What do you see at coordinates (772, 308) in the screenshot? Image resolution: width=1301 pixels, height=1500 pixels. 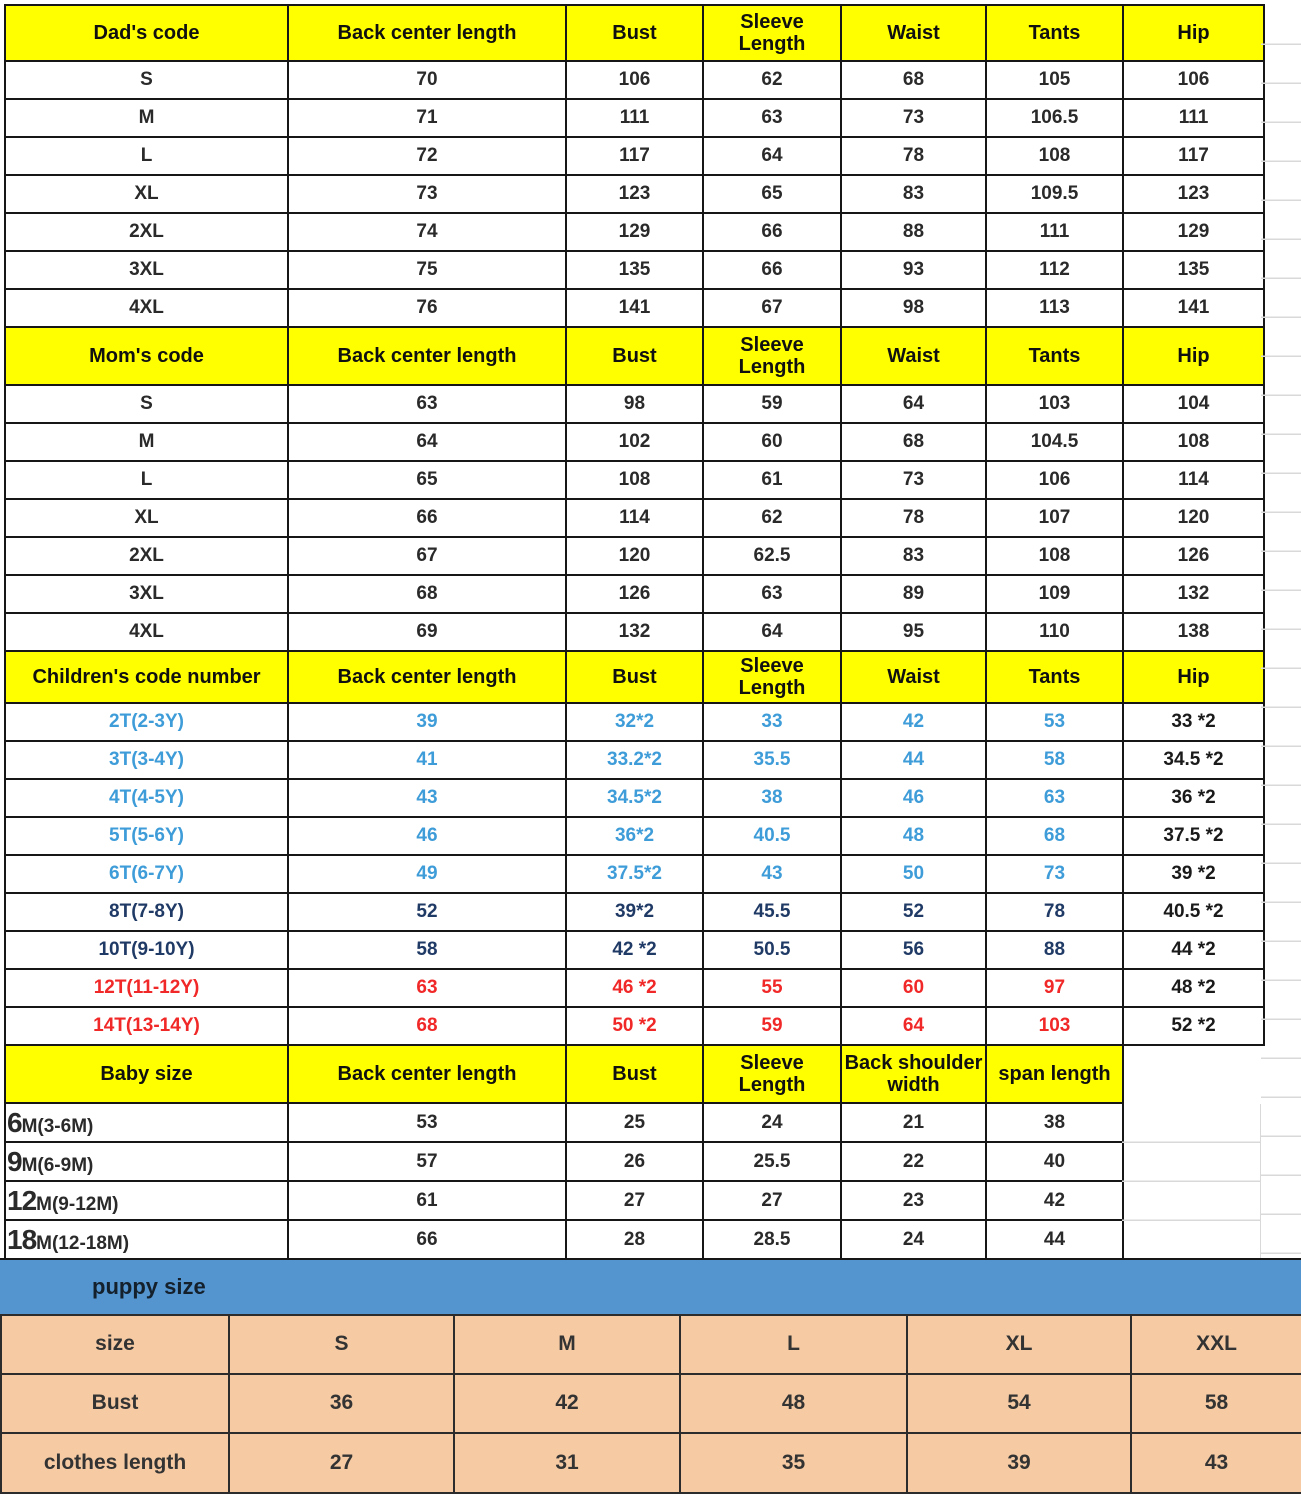 I see `cell-sleeve: 67` at bounding box center [772, 308].